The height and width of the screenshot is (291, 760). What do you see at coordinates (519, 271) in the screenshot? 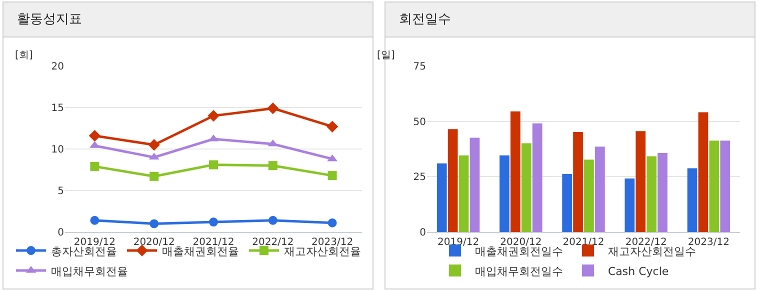
I see `legend-label: 매입채무회전일수` at bounding box center [519, 271].